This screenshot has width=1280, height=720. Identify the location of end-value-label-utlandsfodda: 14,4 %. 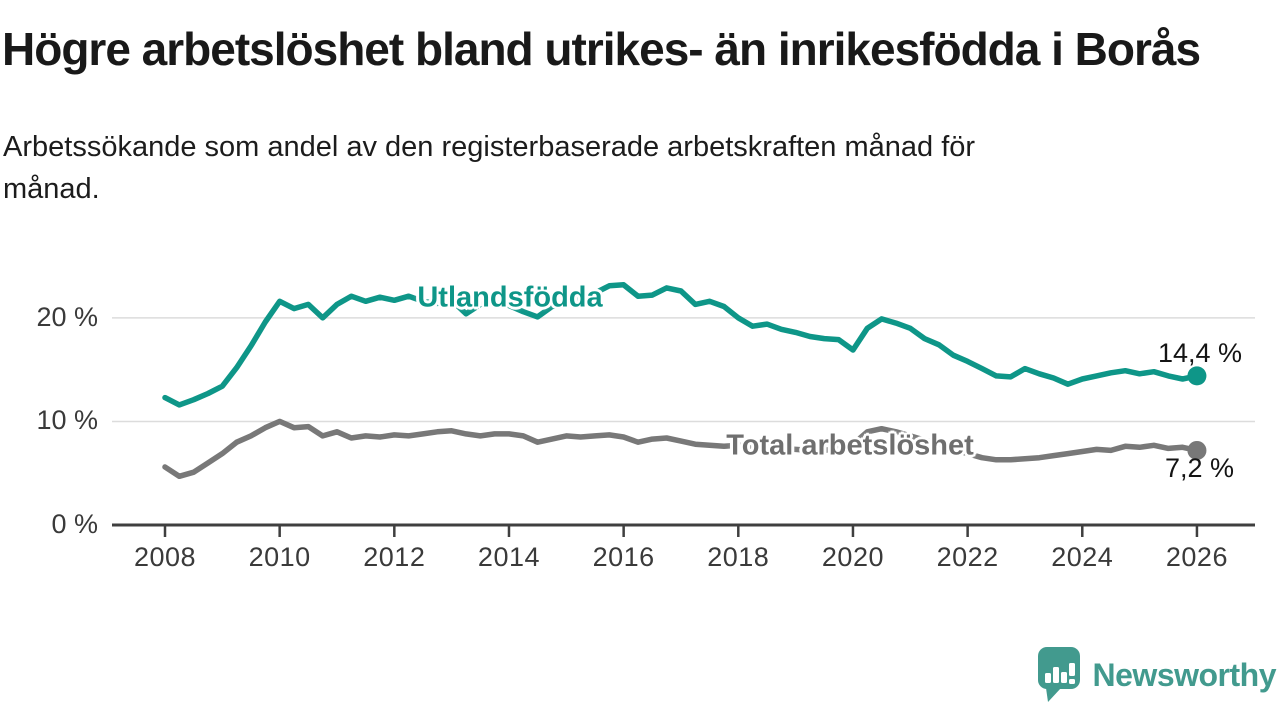
(1200, 353).